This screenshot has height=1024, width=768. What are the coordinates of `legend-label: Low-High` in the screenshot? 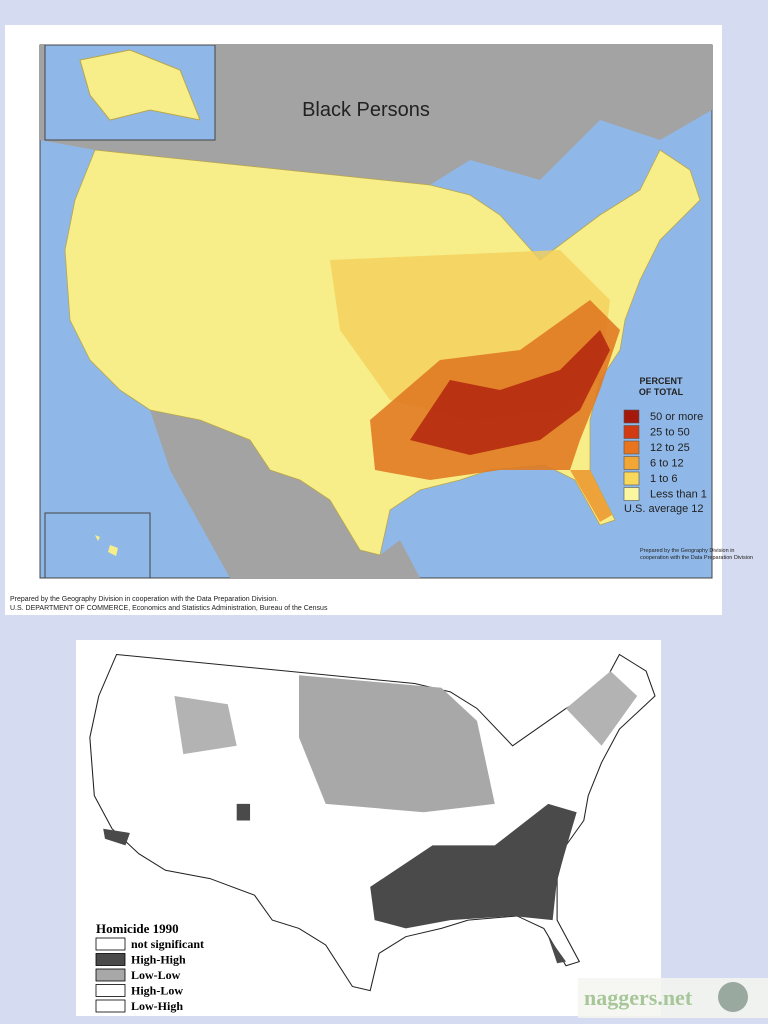 It's located at (157, 1006).